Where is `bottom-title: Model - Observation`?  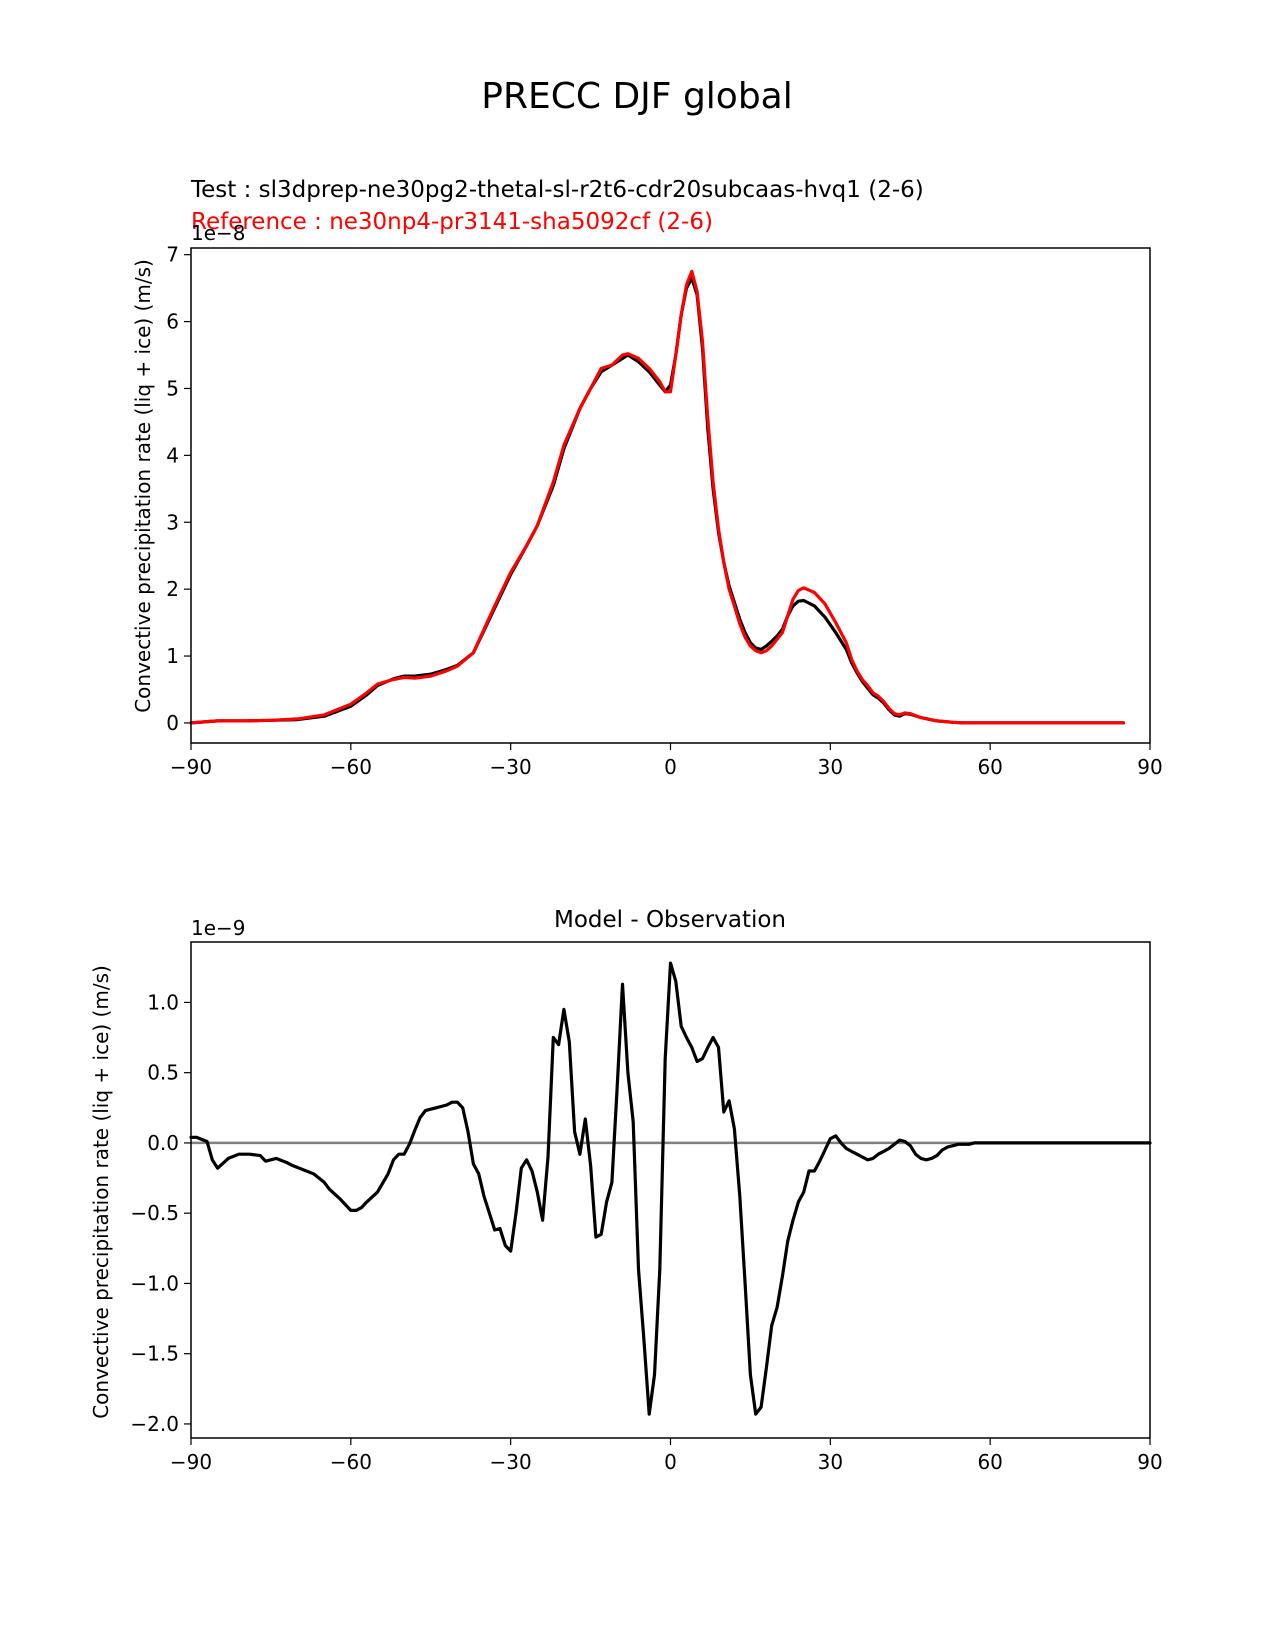
bottom-title: Model - Observation is located at coordinates (670, 920).